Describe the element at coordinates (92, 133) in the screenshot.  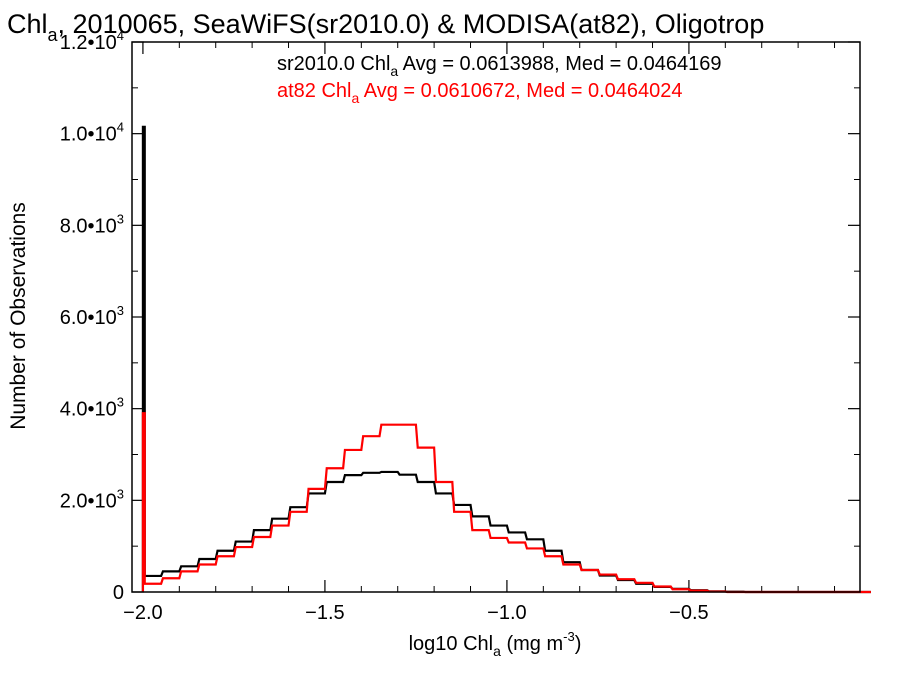
I see `y-tick-label: 1.0•104` at that location.